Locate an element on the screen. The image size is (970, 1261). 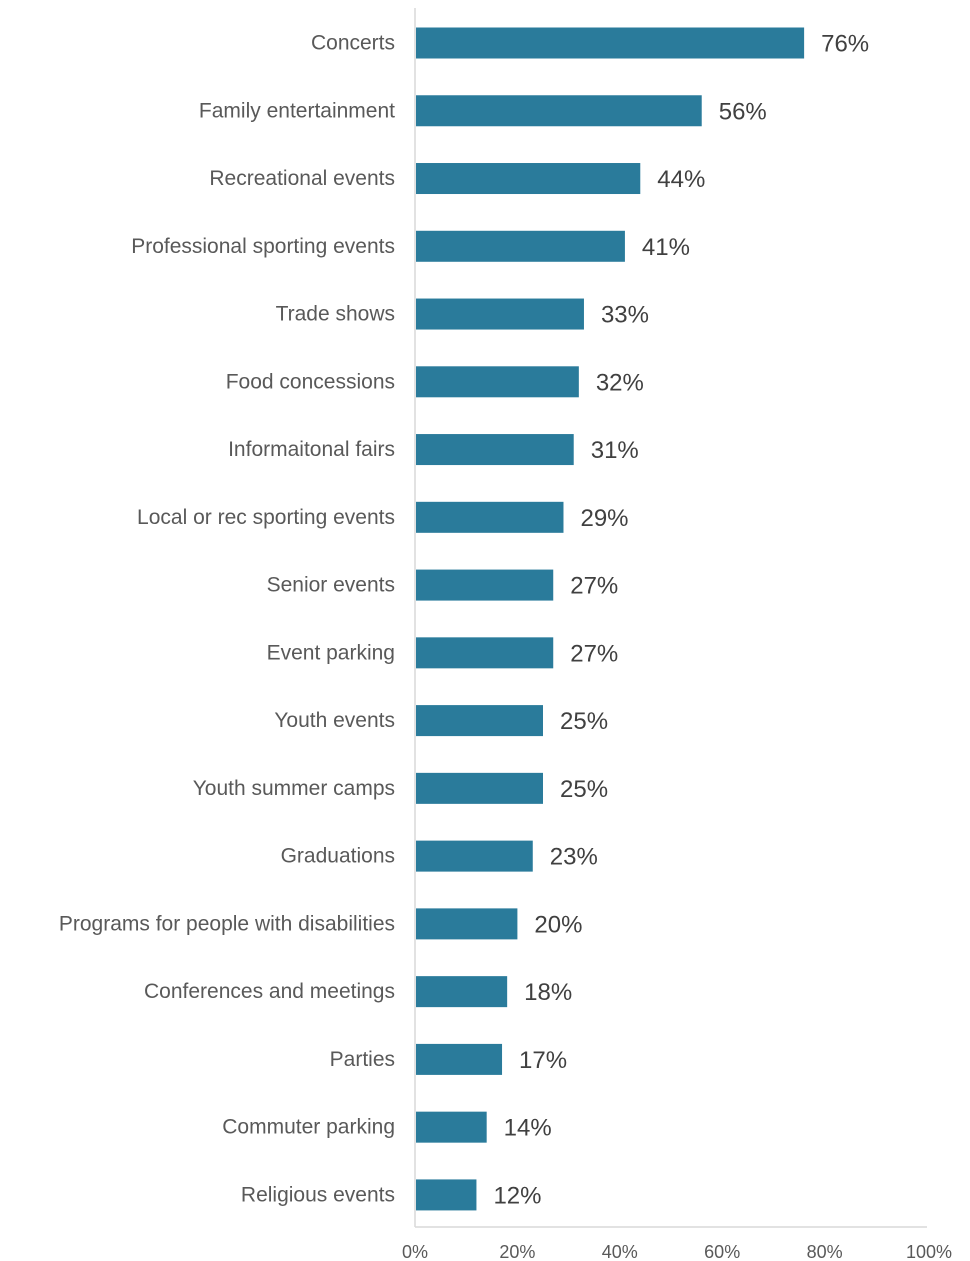
value-label-family-entertainment: 56% is located at coordinates (743, 111).